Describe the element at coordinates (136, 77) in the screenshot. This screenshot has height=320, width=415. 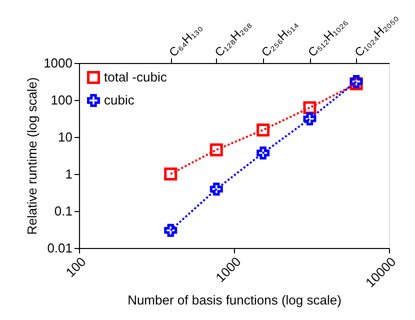
I see `legend-label: total -cubic` at that location.